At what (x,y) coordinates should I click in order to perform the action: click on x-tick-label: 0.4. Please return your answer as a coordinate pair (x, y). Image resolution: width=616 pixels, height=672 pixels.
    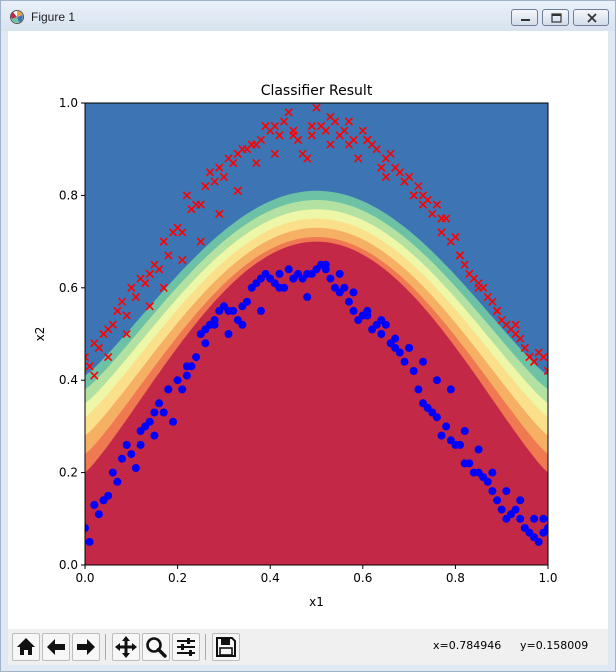
    Looking at the image, I should click on (270, 578).